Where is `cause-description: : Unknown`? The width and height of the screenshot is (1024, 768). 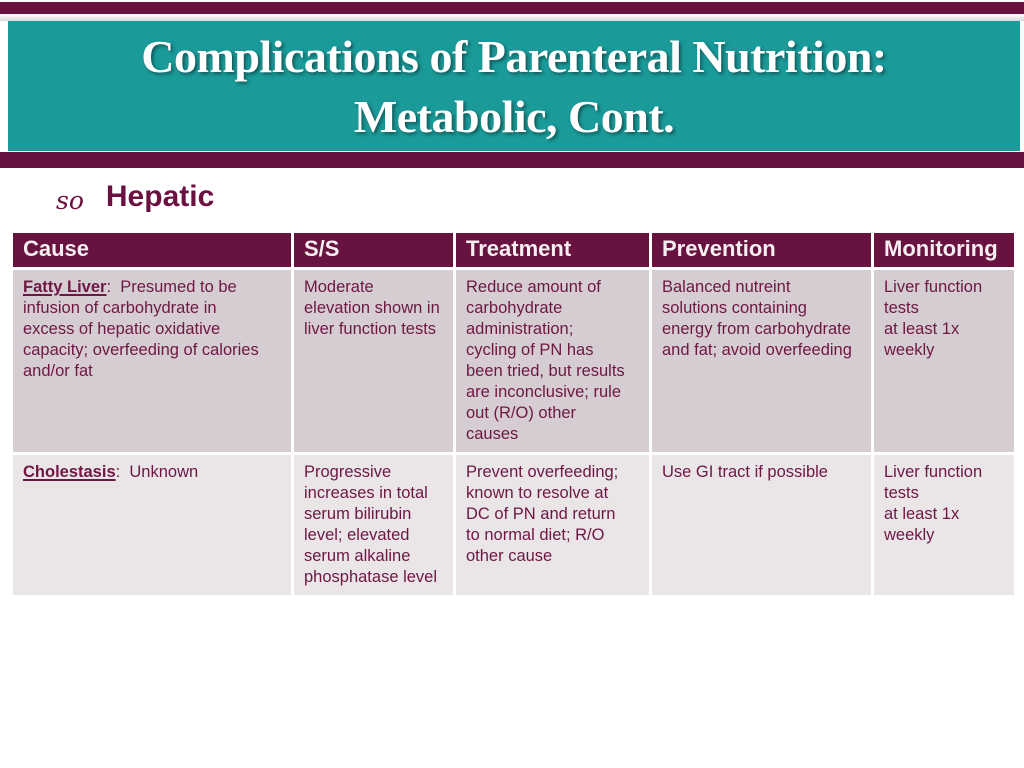 cause-description: : Unknown is located at coordinates (157, 472).